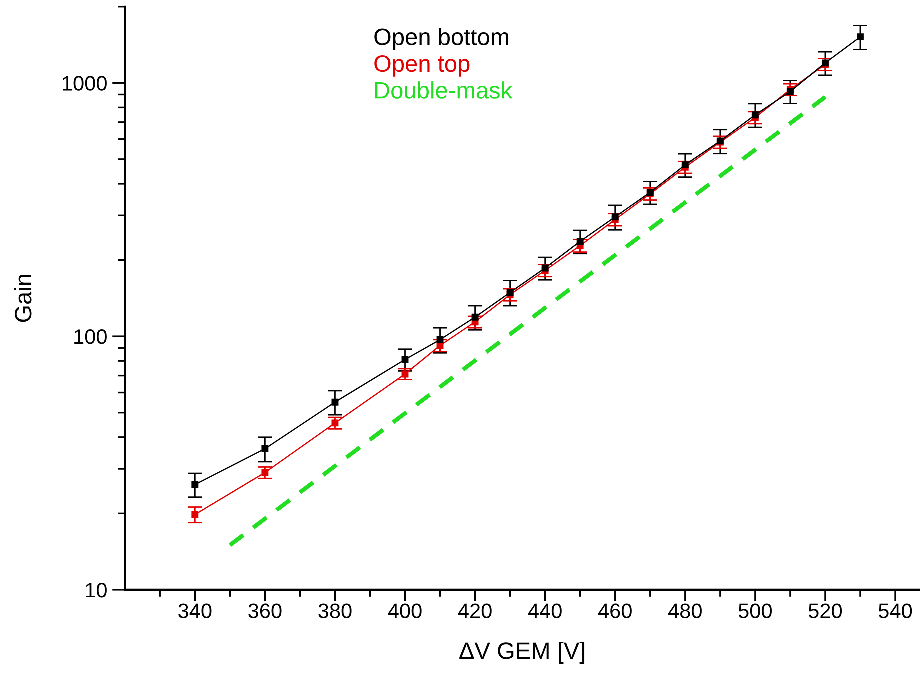 The image size is (920, 686). Describe the element at coordinates (23, 298) in the screenshot. I see `y-axis-title: Gain` at that location.